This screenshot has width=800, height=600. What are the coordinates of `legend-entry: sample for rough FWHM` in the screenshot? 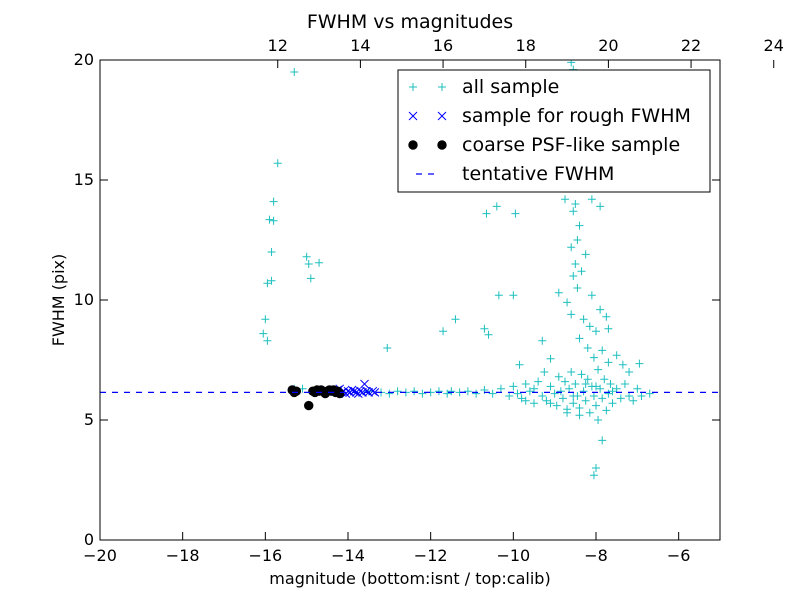 It's located at (549, 116).